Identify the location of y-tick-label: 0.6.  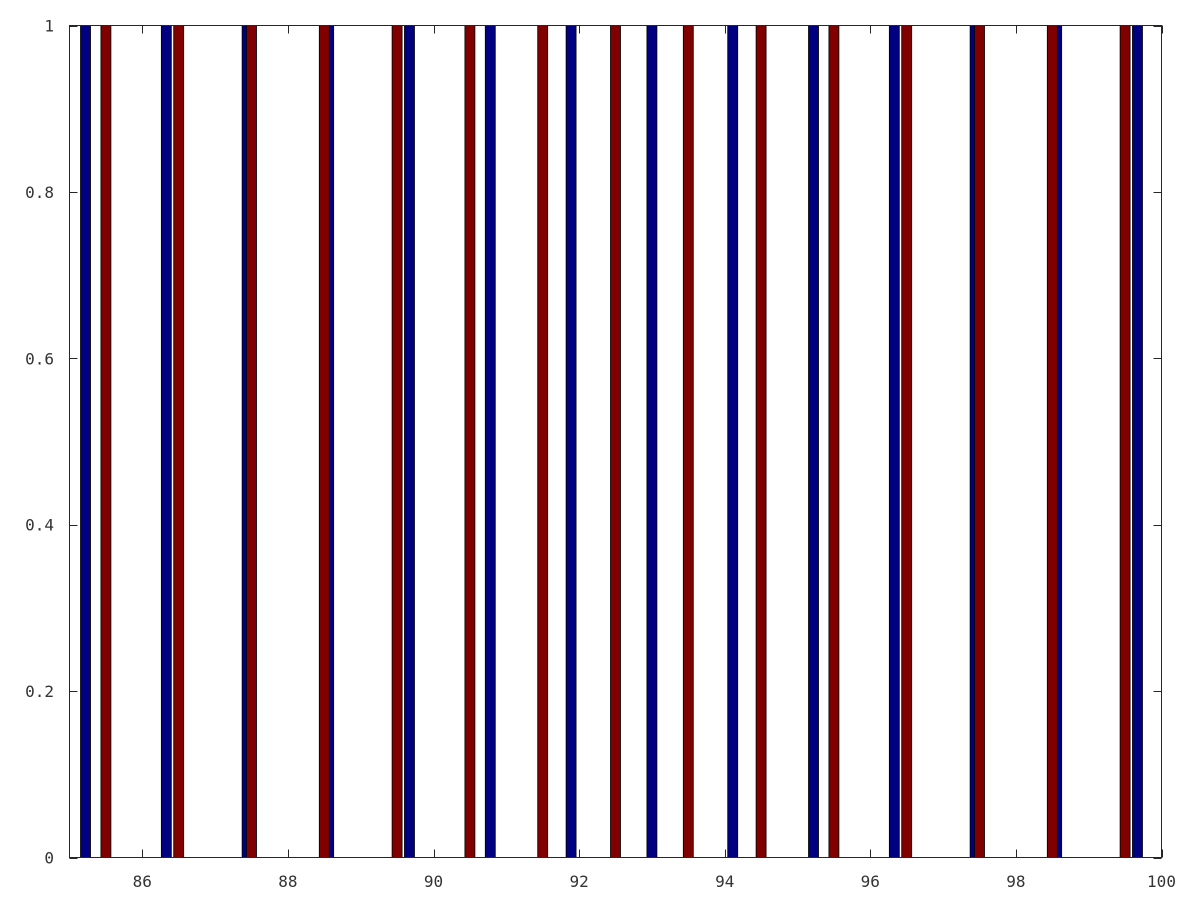
(39, 358).